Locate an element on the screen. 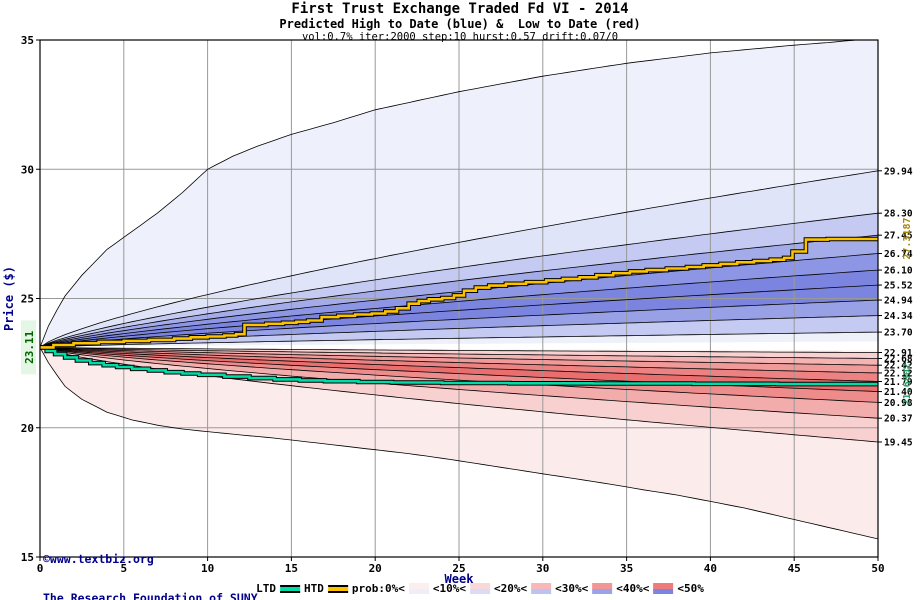 The width and height of the screenshot is (920, 600). right-value-label: 25.52 is located at coordinates (898, 286).